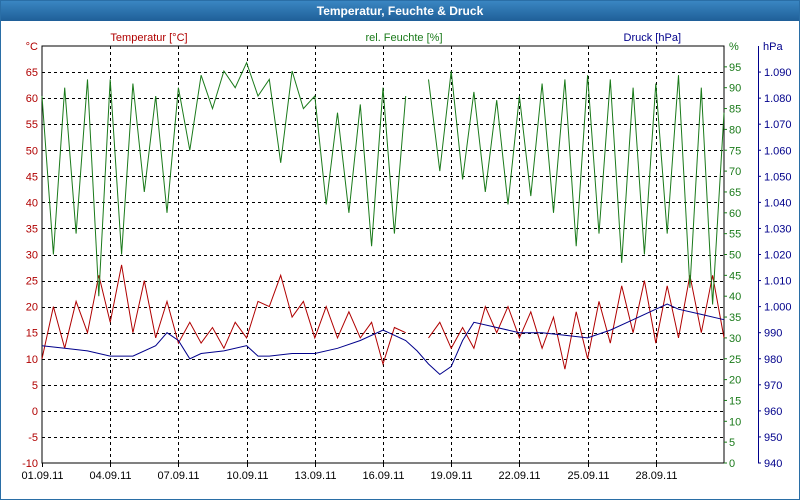 The image size is (800, 500). I want to click on humidity-tick-label: 45, so click(735, 276).